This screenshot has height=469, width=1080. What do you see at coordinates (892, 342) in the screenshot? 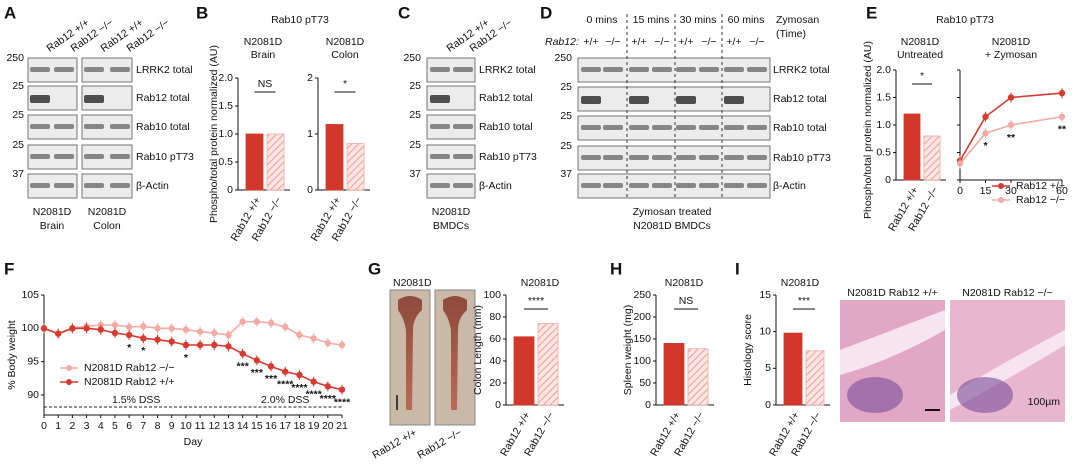
I see `tissue-layer` at bounding box center [892, 342].